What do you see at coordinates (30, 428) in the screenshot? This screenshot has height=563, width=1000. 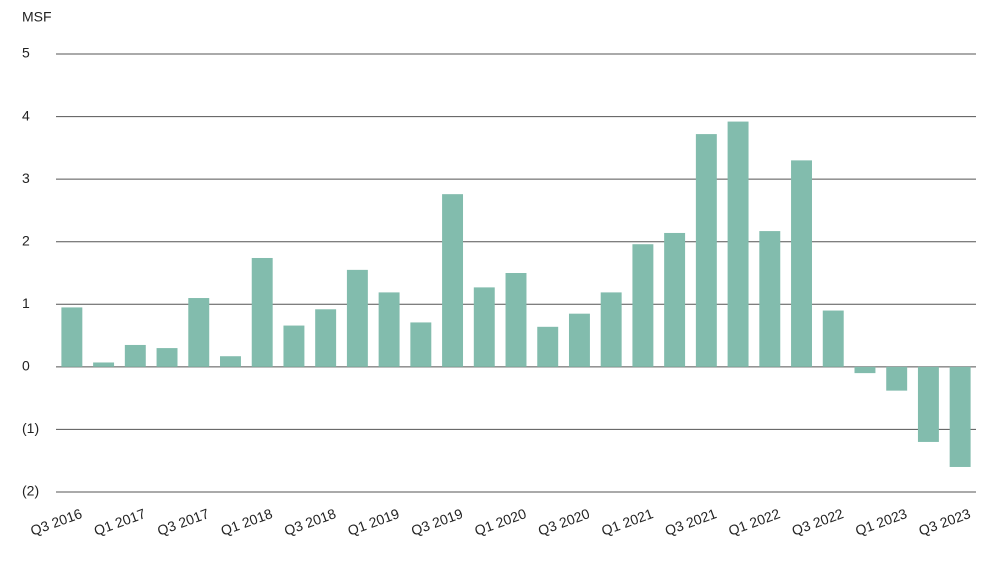 I see `y-tick-label: (1)` at bounding box center [30, 428].